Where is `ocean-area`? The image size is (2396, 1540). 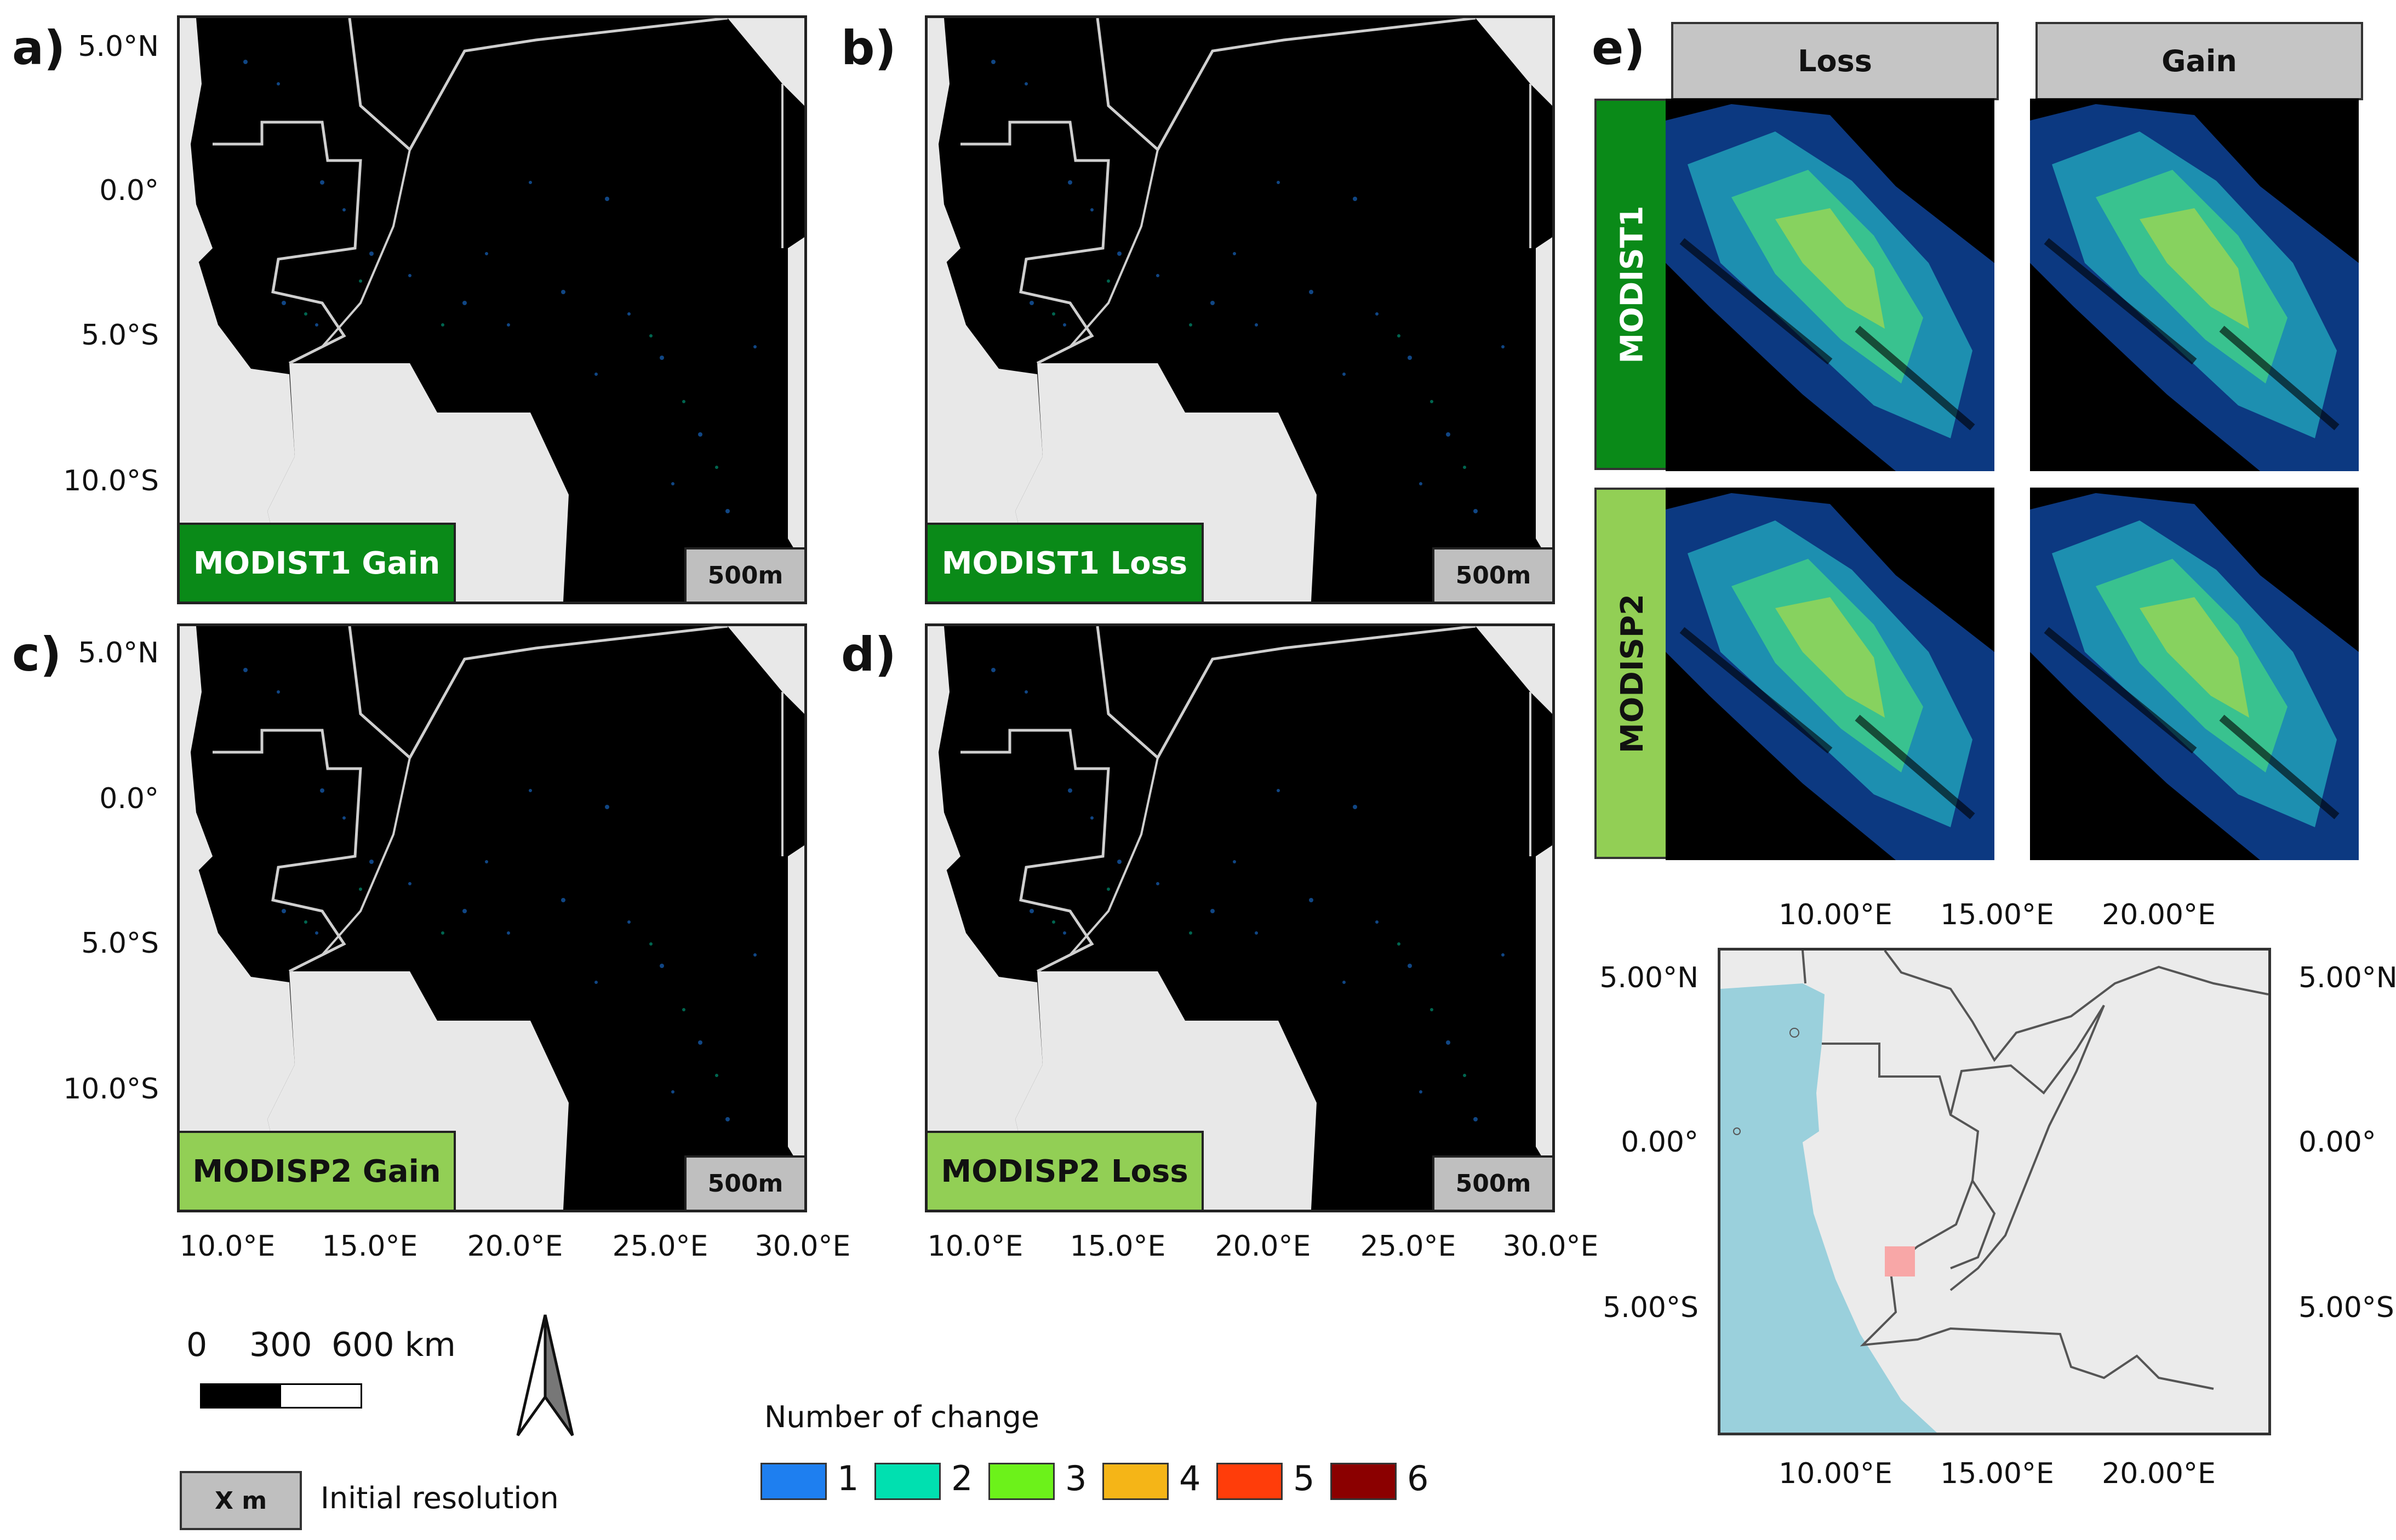
ocean-area is located at coordinates (1828, 1208).